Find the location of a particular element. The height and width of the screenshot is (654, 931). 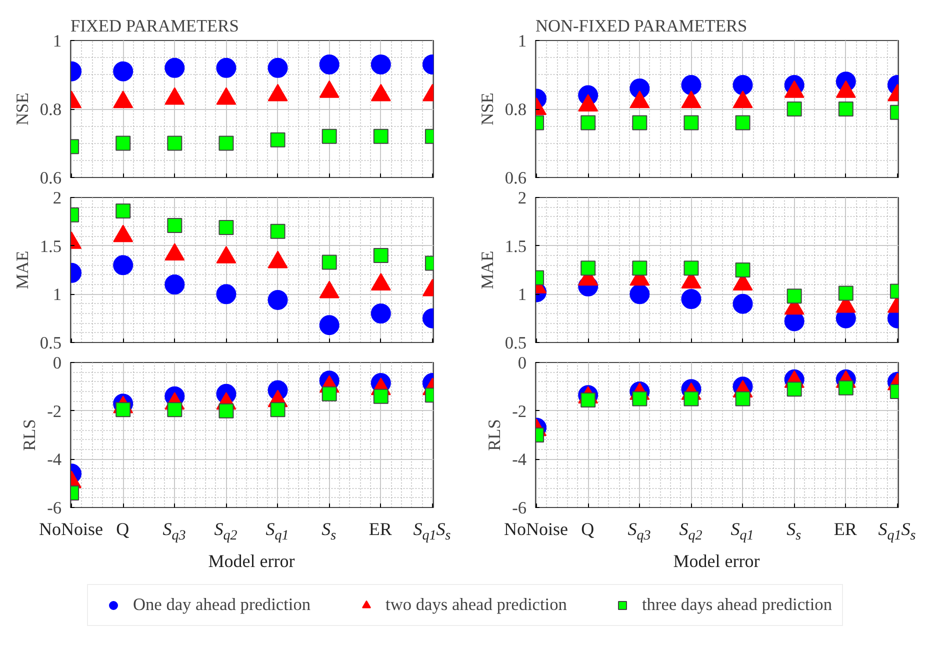

chart-title: FIXED PARAMETERS is located at coordinates (154, 26).